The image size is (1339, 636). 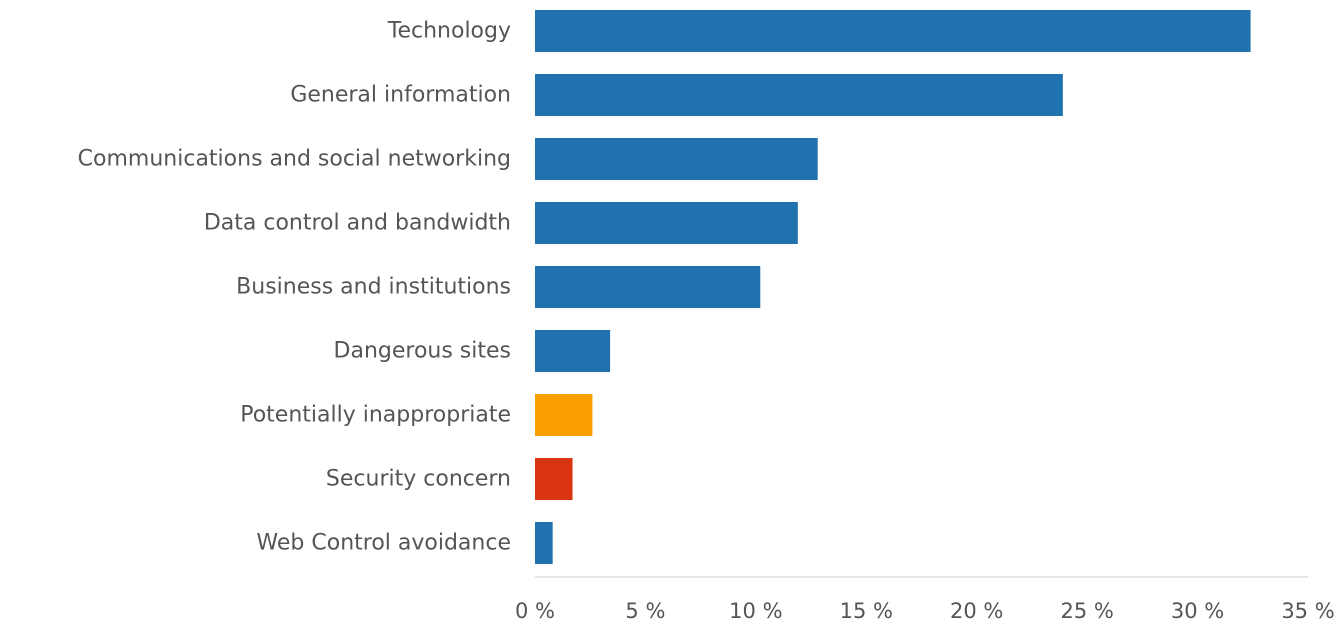 What do you see at coordinates (645, 611) in the screenshot?
I see `x-tick-label: 5 %` at bounding box center [645, 611].